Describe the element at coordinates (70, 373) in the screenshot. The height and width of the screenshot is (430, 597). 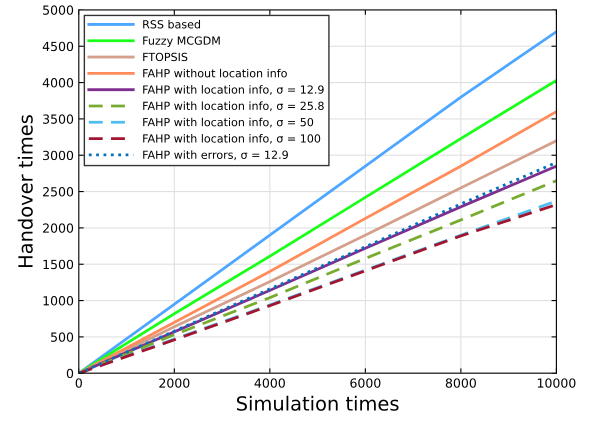
I see `y-tick-label: 0` at that location.